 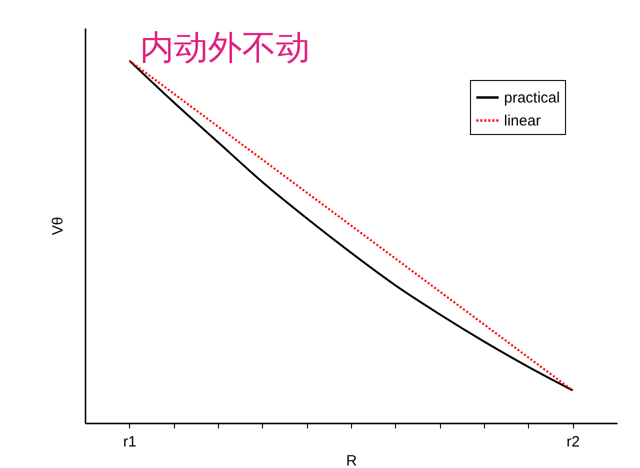 I want to click on x-tick-label: r2, so click(x=573, y=442).